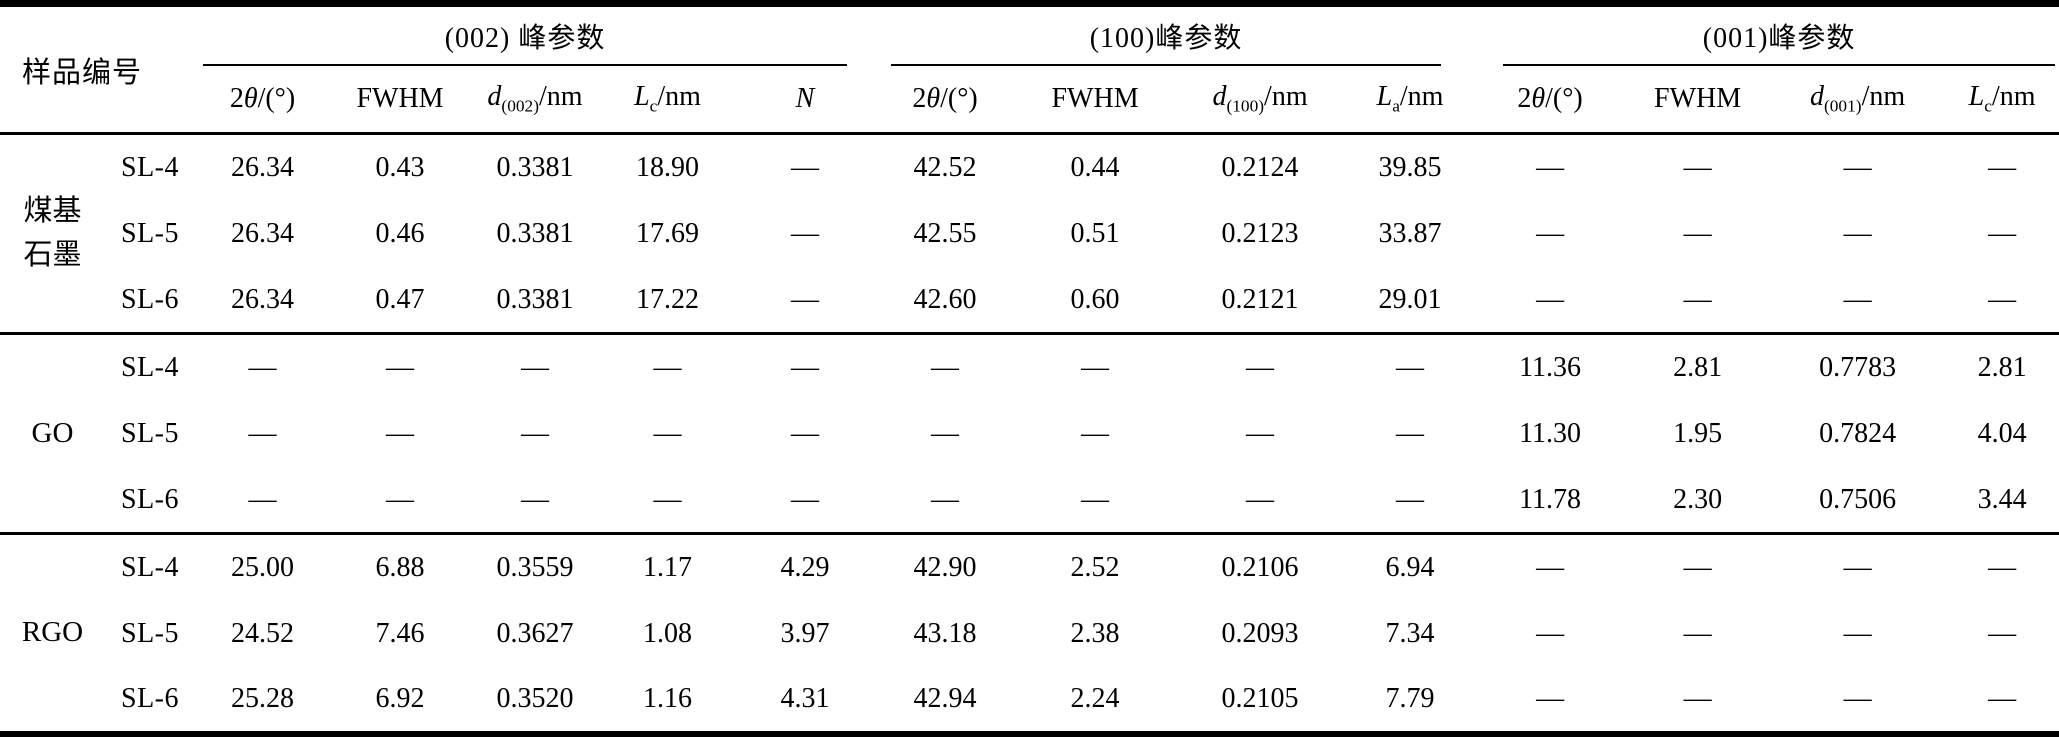 The height and width of the screenshot is (737, 2059). Describe the element at coordinates (535, 633) in the screenshot. I see `data-cell: 0.3627` at that location.